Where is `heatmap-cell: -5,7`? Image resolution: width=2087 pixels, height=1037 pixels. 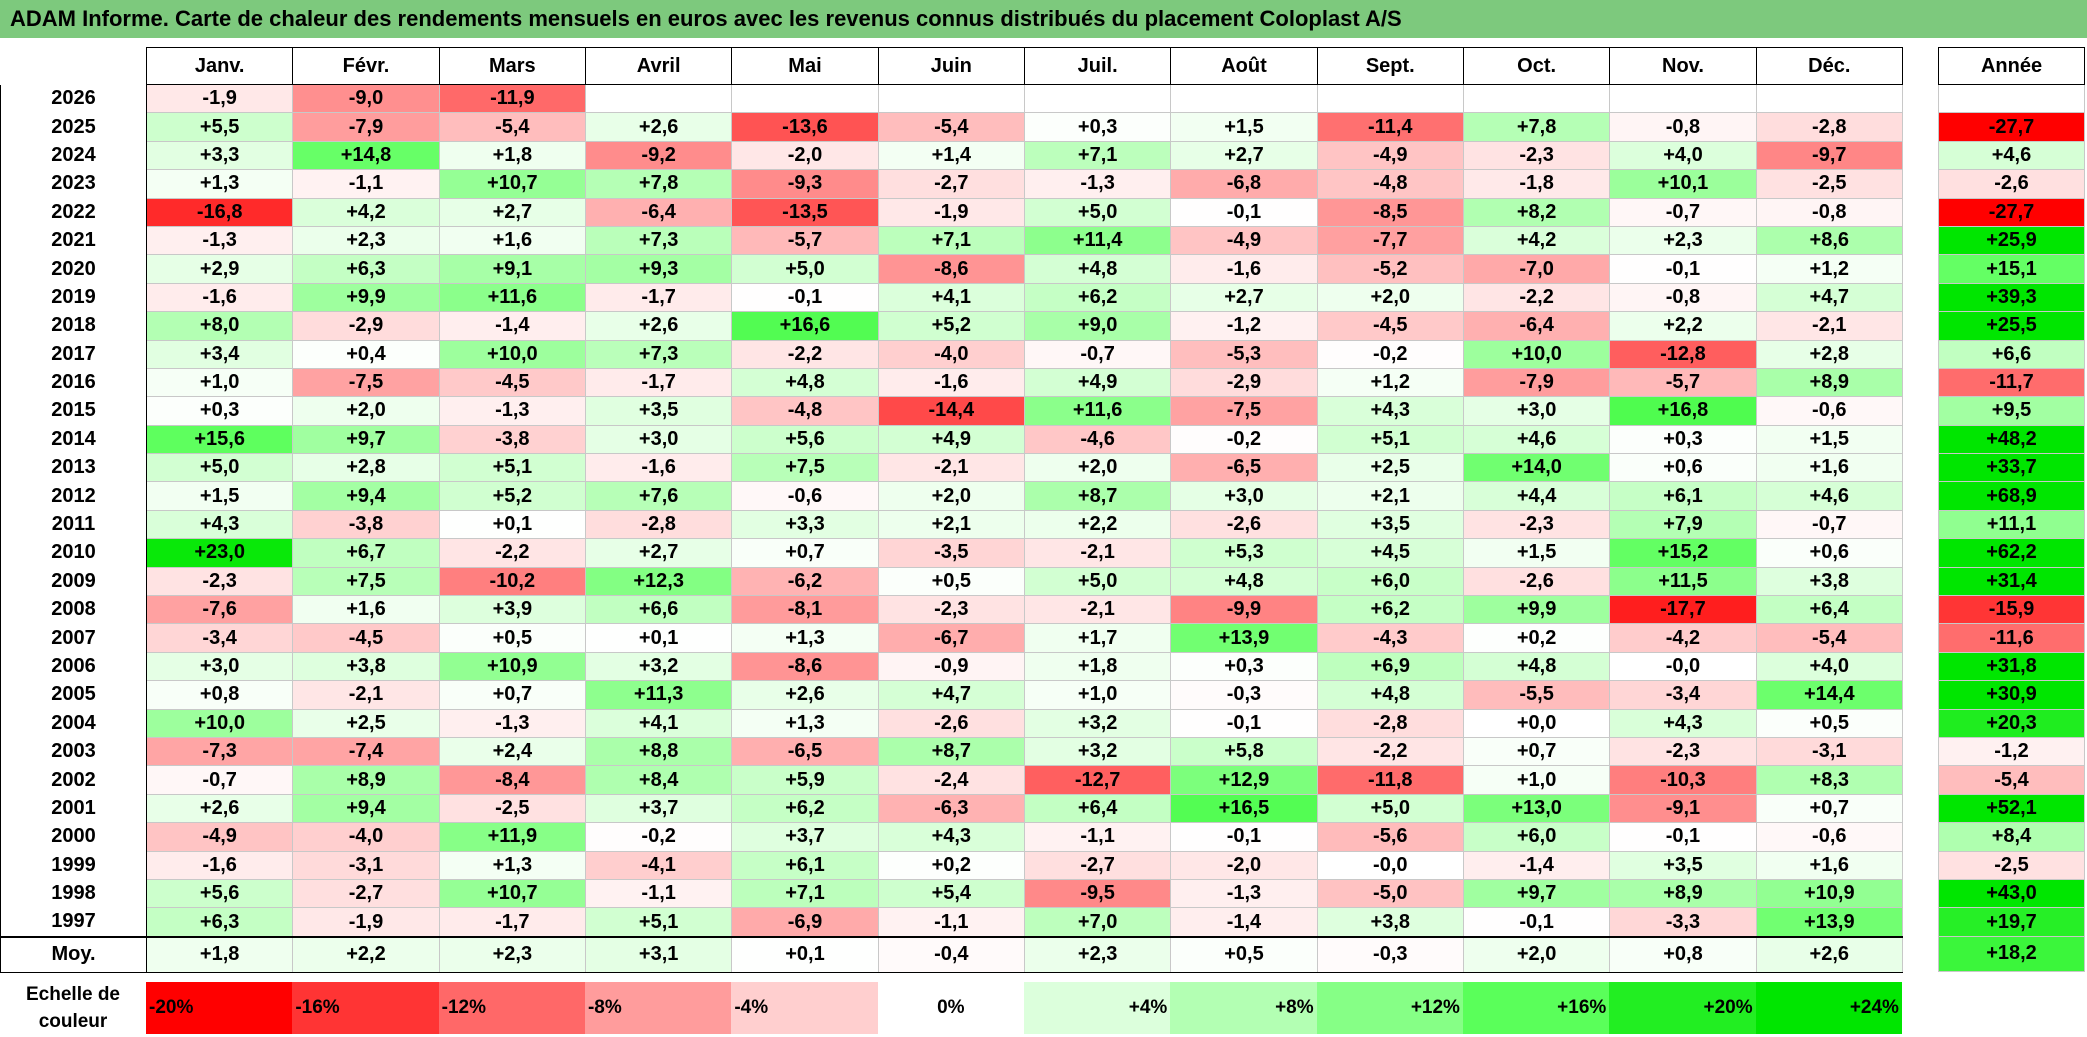
heatmap-cell: -5,7 is located at coordinates (805, 240).